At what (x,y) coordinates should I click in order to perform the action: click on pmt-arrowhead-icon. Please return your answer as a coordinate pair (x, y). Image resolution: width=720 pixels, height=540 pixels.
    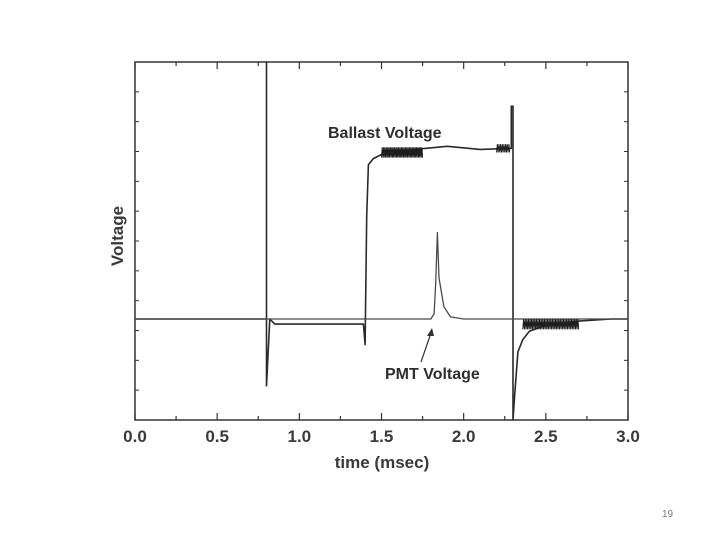
    Looking at the image, I should click on (430, 332).